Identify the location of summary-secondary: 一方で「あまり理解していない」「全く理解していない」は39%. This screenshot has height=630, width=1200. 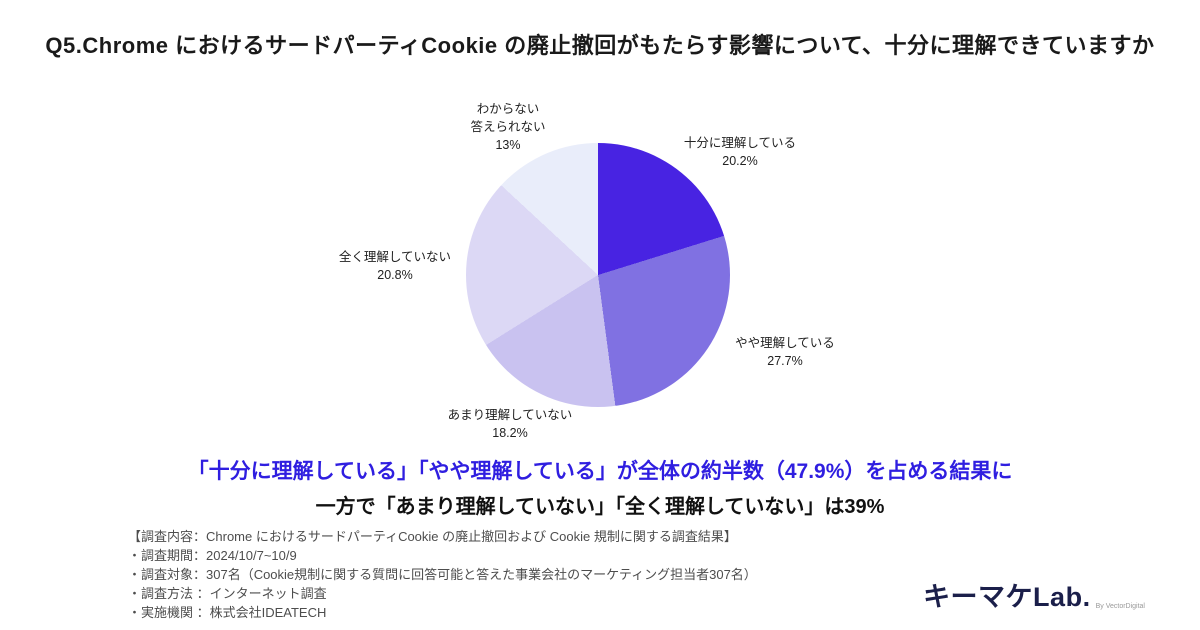
(600, 507).